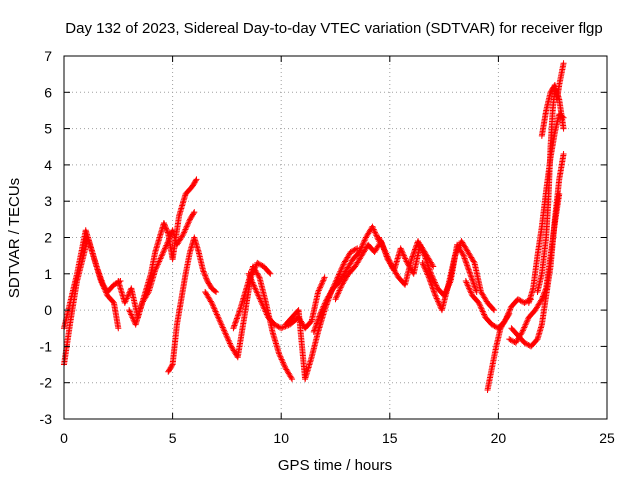  What do you see at coordinates (607, 438) in the screenshot?
I see `x-tick-label: 25` at bounding box center [607, 438].